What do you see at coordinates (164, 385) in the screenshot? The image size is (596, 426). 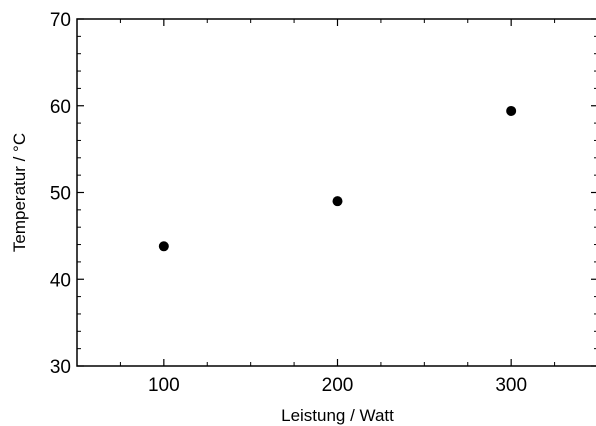 I see `x-tick-label: 100` at bounding box center [164, 385].